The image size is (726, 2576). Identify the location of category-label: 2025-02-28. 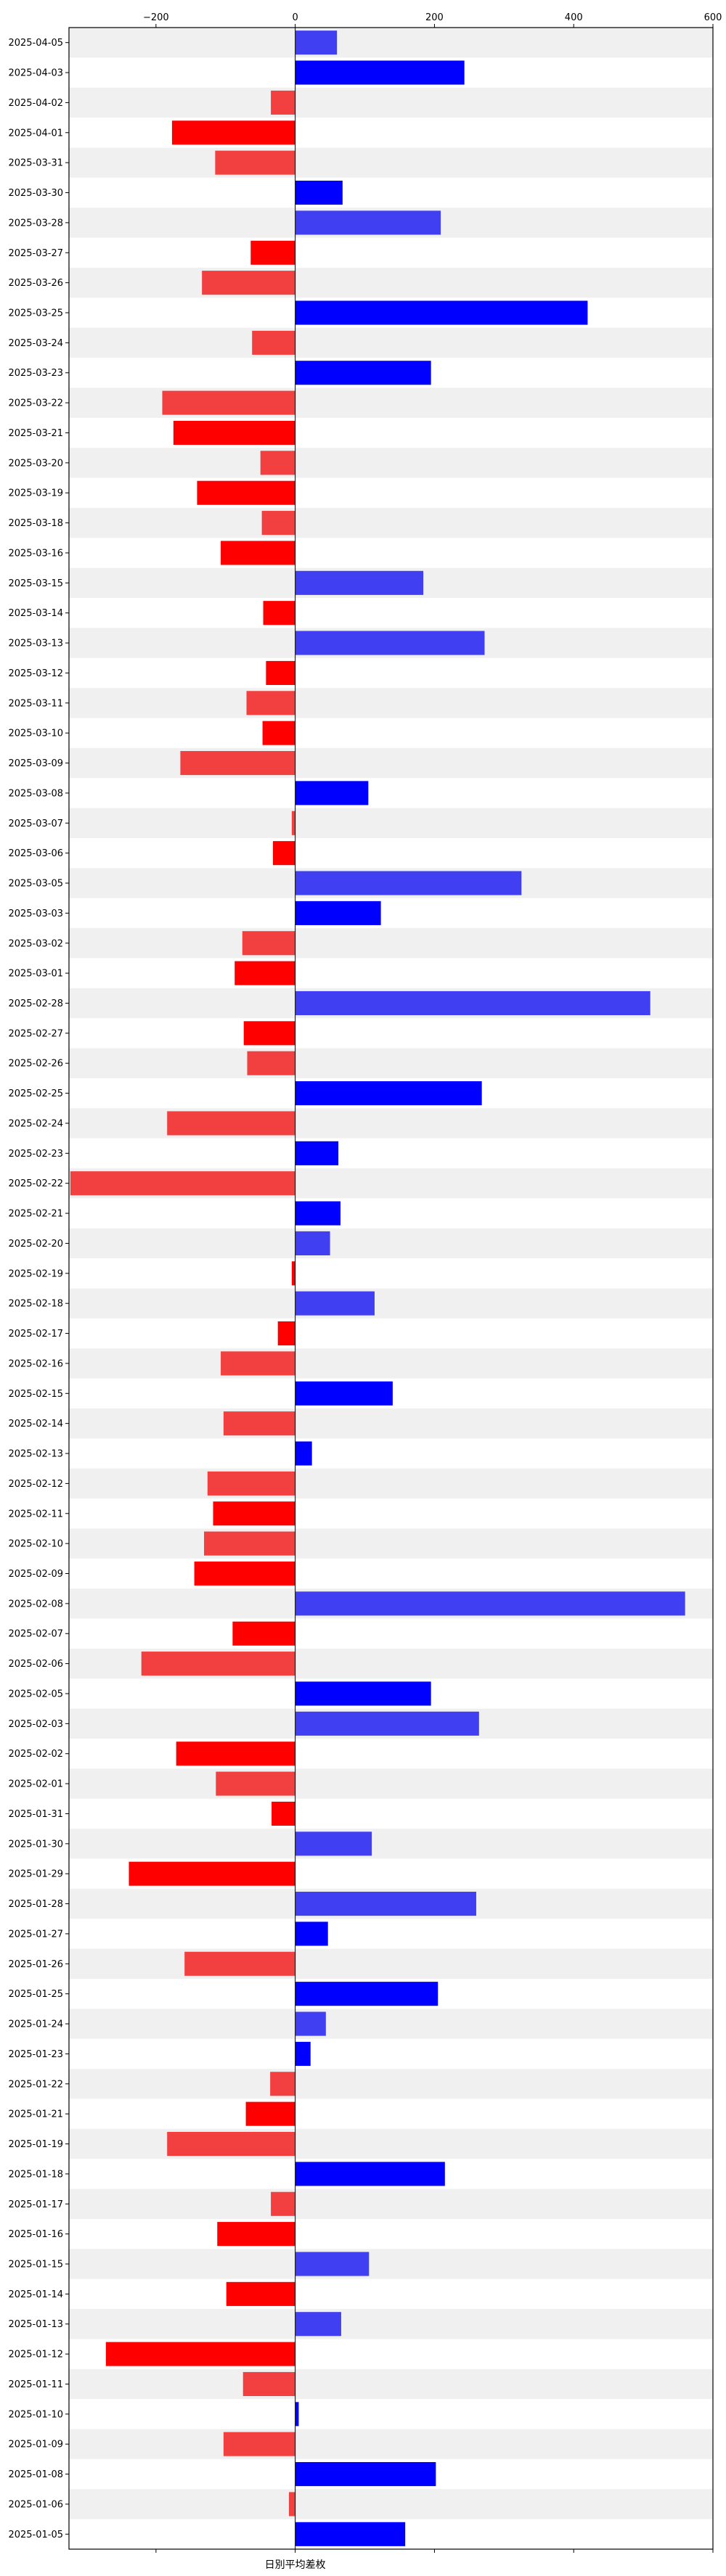
(35, 1003).